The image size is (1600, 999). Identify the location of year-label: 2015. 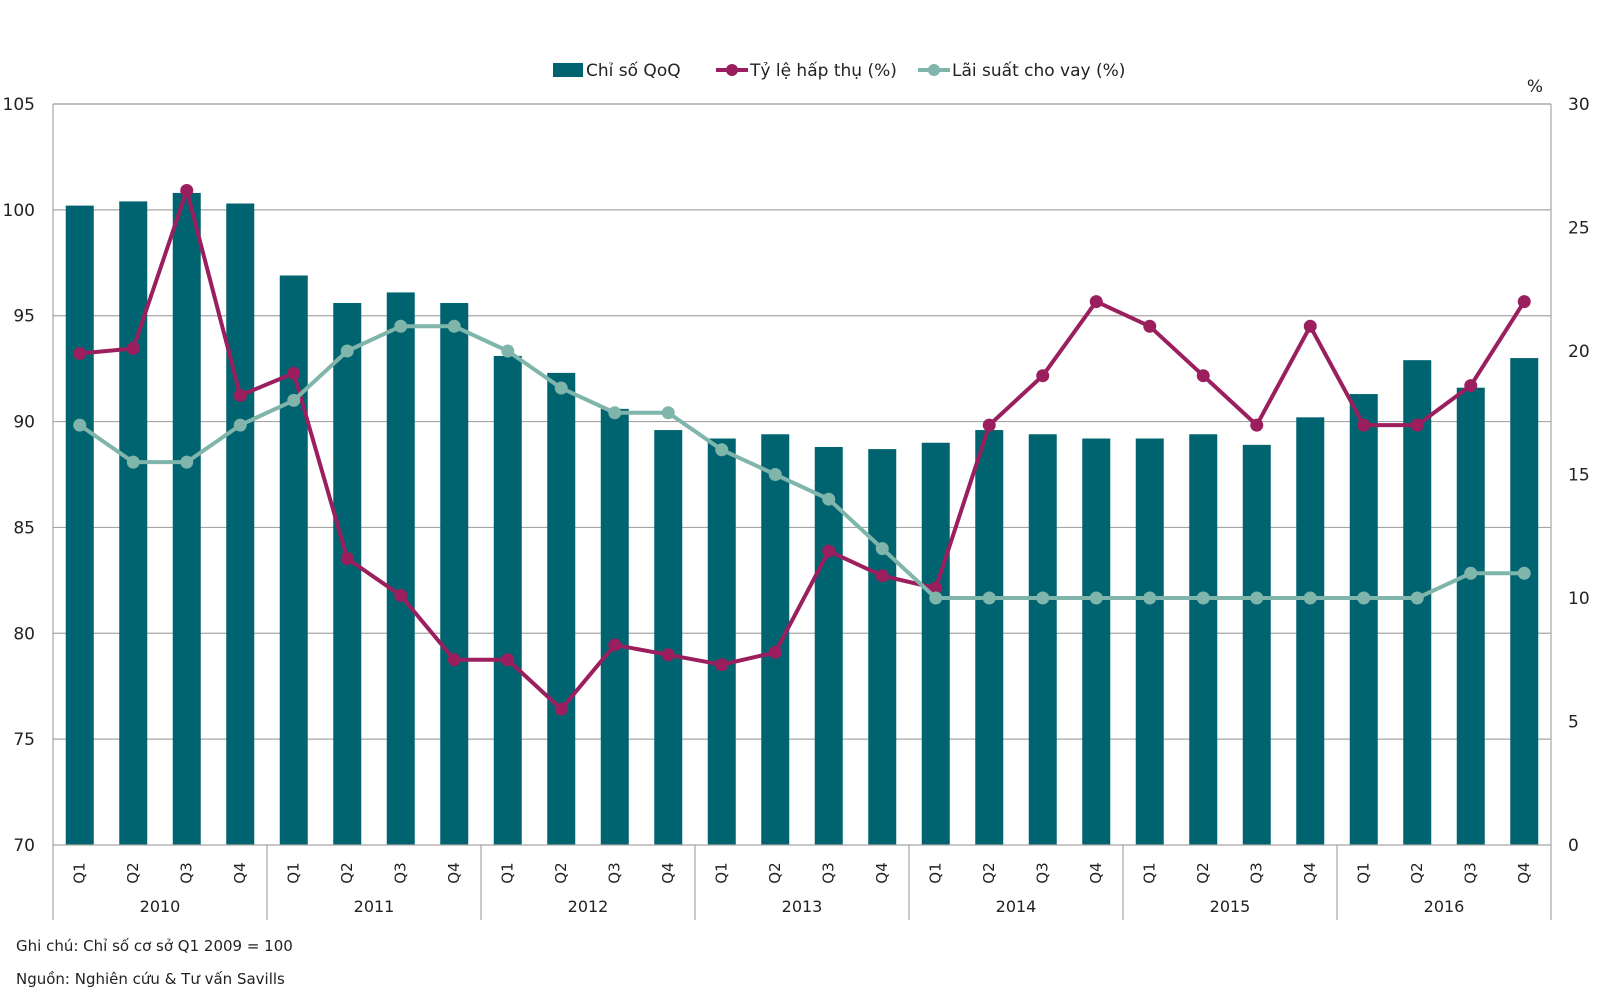
(1230, 906).